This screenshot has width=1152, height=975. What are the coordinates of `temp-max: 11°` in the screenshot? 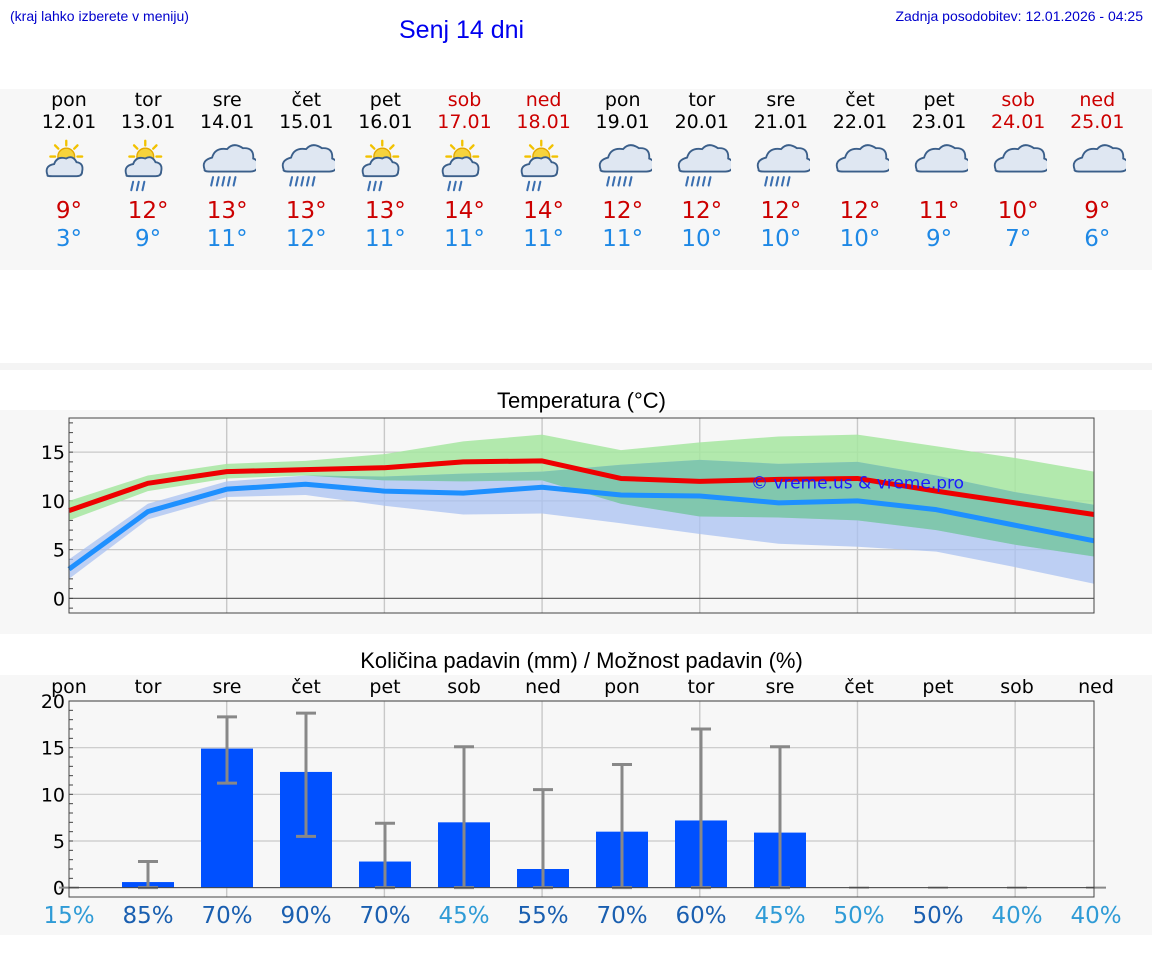 It's located at (939, 211).